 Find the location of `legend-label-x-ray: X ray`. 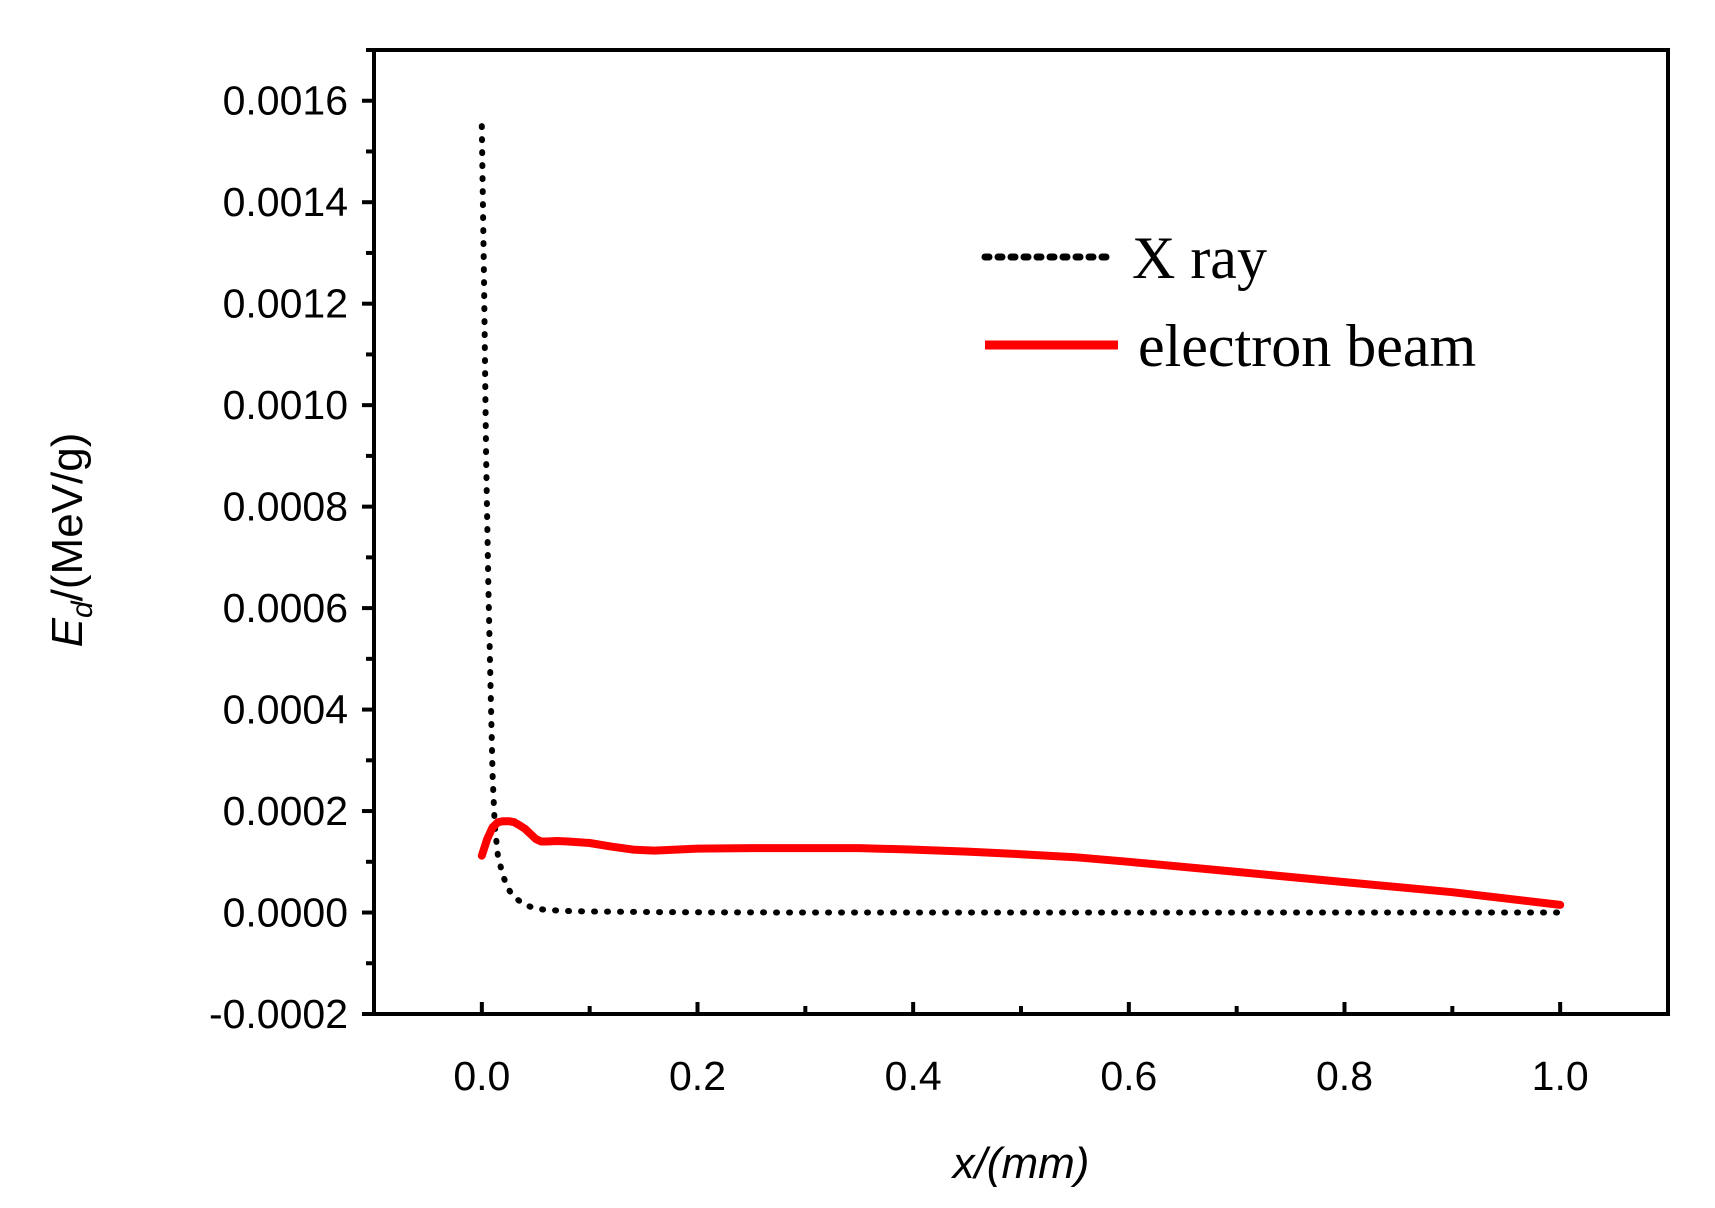

legend-label-x-ray: X ray is located at coordinates (1199, 258).